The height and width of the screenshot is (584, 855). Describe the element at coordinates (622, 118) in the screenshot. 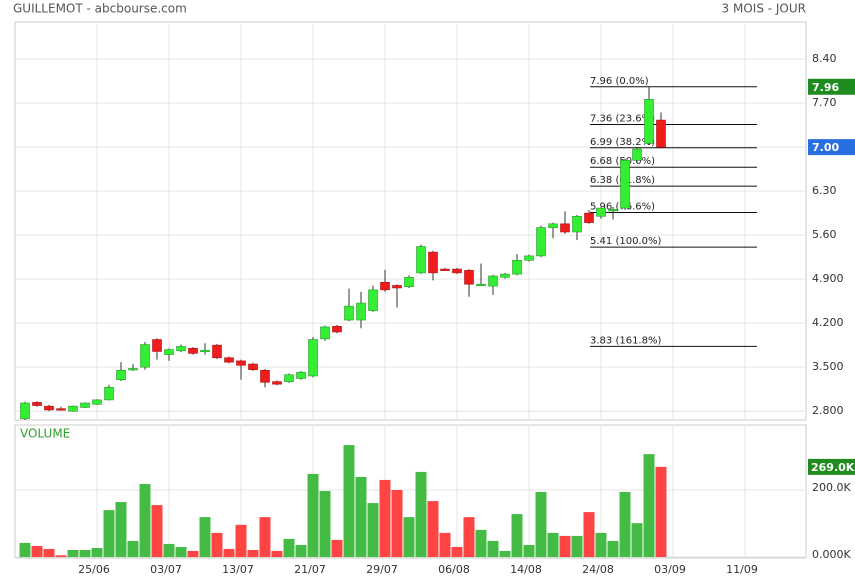

I see `fib-label: 7.36 (23.6%)` at that location.